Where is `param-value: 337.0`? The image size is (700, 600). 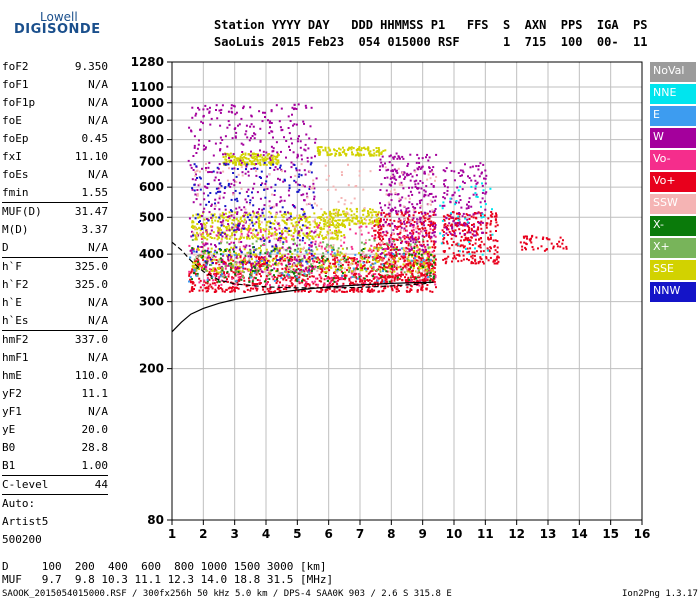 param-value: 337.0 is located at coordinates (91, 339).